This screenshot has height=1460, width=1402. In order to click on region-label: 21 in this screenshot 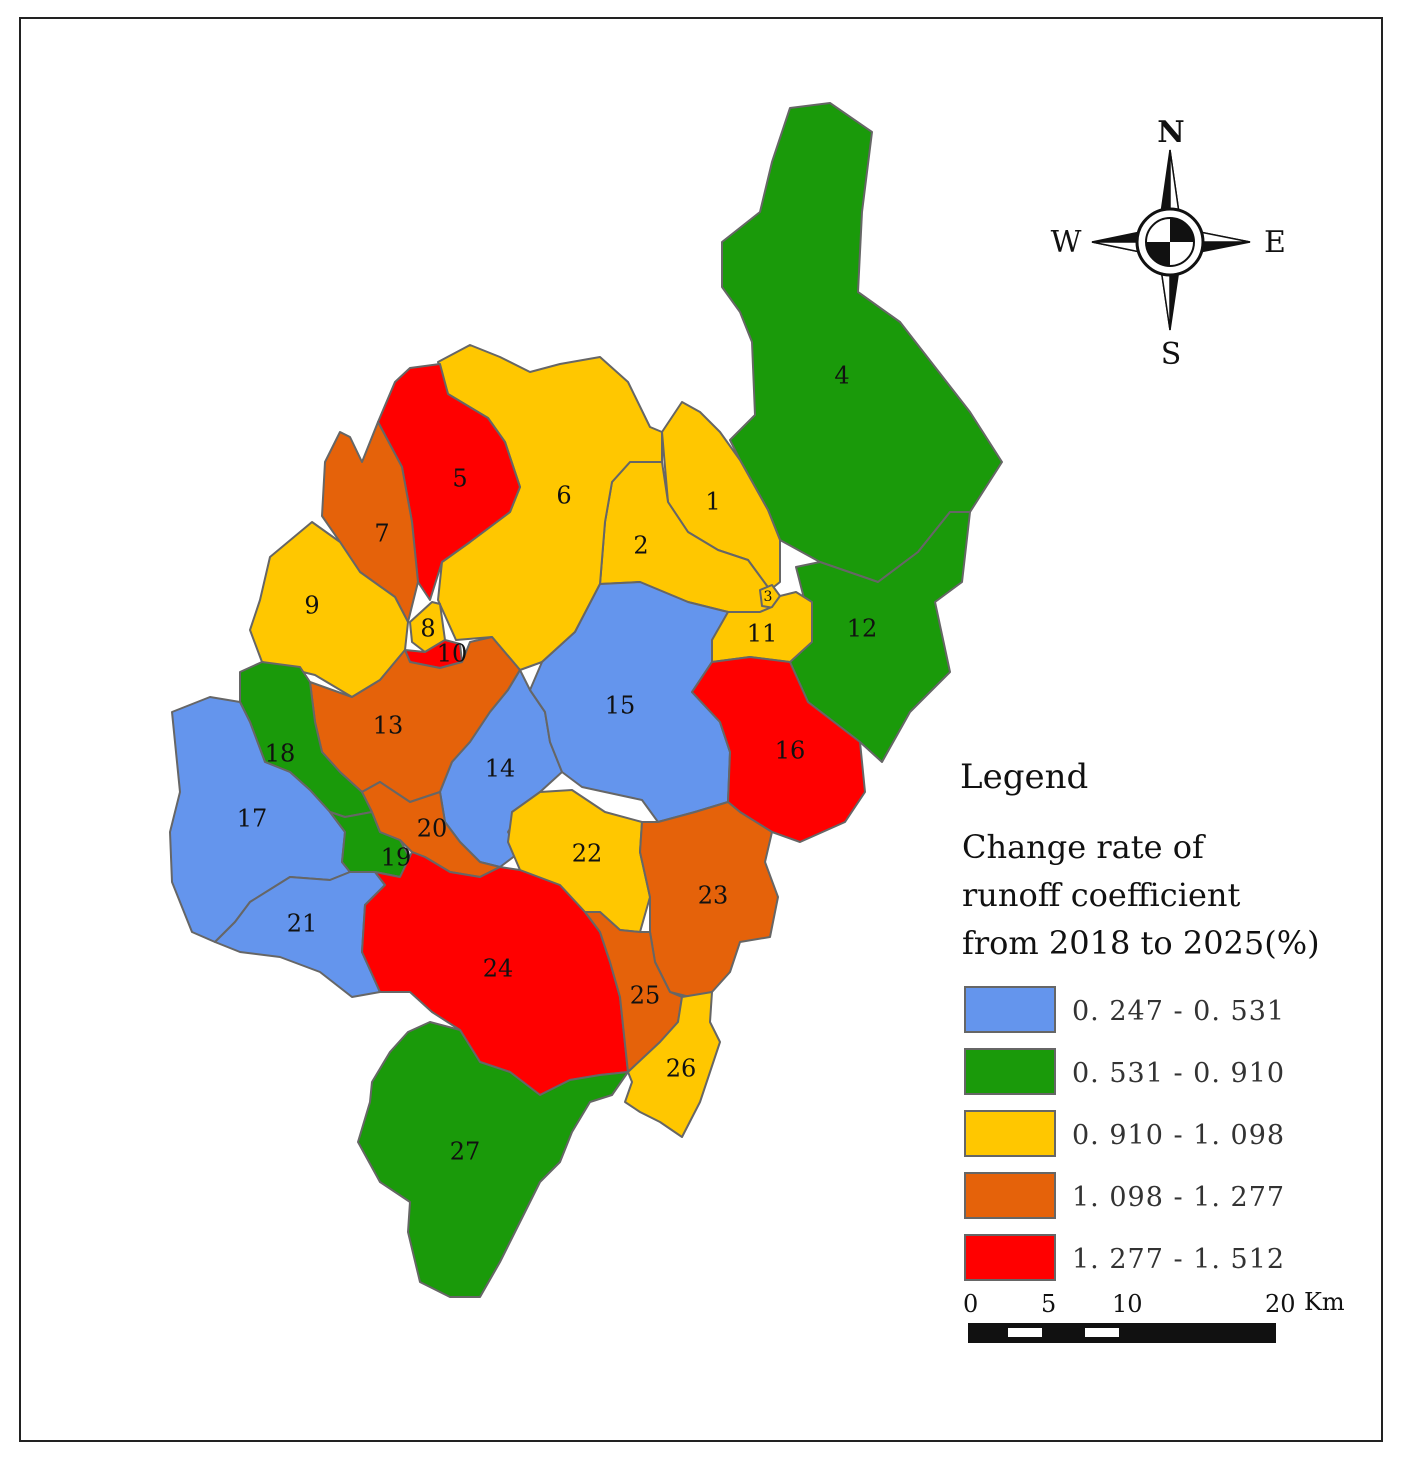, I will do `click(302, 924)`.